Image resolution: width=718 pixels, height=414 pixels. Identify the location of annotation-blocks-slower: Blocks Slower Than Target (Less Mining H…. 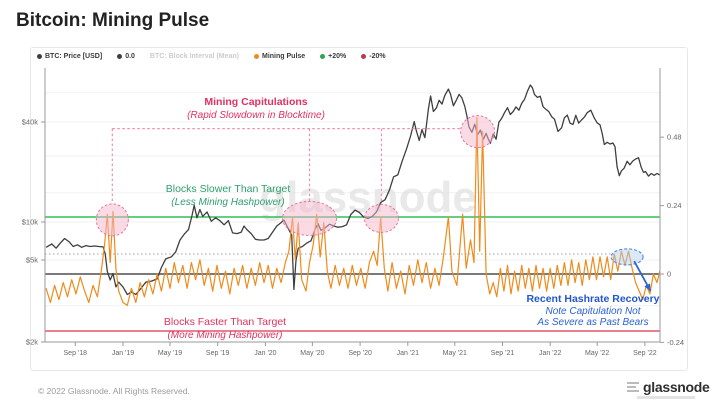
(228, 196).